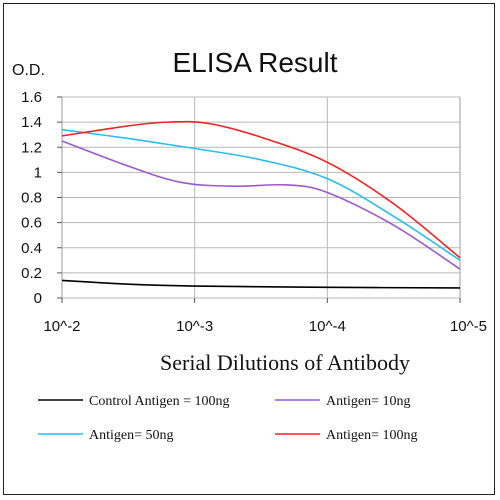 The image size is (500, 500). I want to click on x-ticks: 10^-2 10^-3 10^-4 10^-5, so click(265, 326).